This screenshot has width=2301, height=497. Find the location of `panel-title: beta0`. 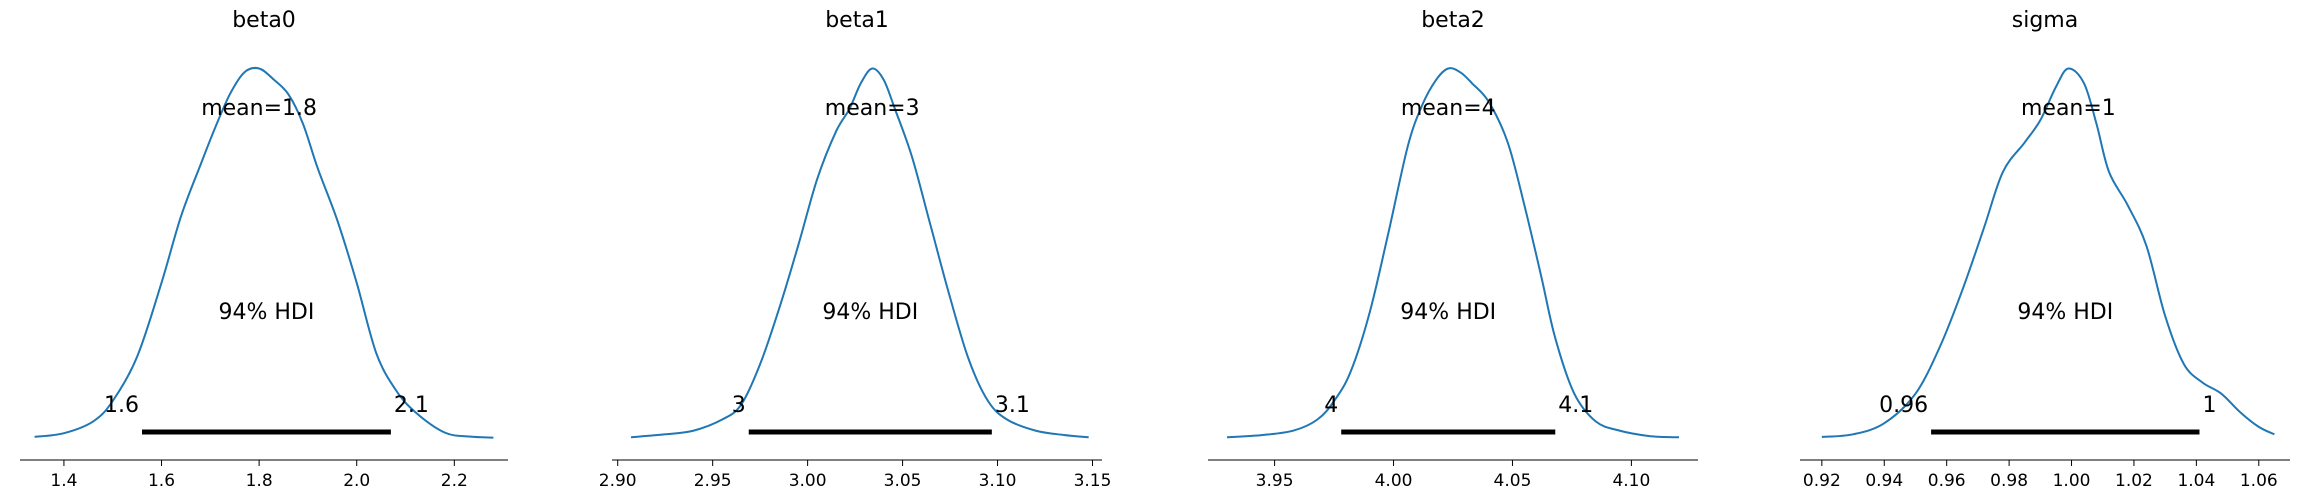

panel-title: beta0 is located at coordinates (264, 20).